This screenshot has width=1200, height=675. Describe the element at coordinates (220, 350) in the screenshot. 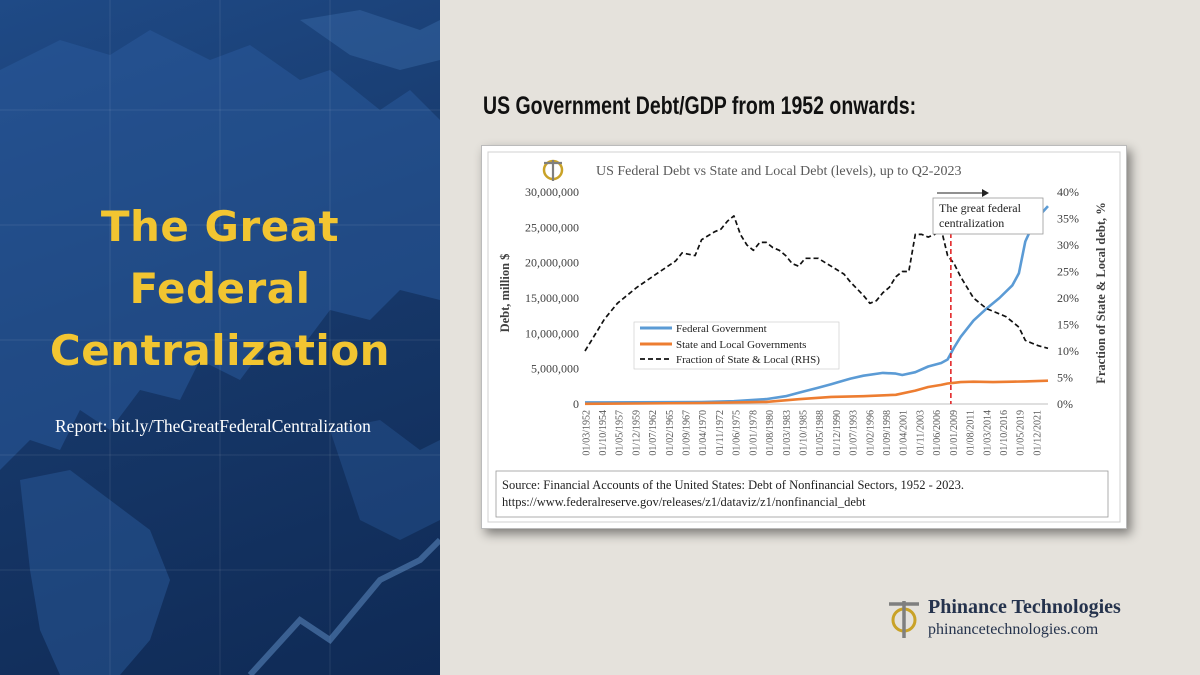

I see `title-line: Centralization` at that location.